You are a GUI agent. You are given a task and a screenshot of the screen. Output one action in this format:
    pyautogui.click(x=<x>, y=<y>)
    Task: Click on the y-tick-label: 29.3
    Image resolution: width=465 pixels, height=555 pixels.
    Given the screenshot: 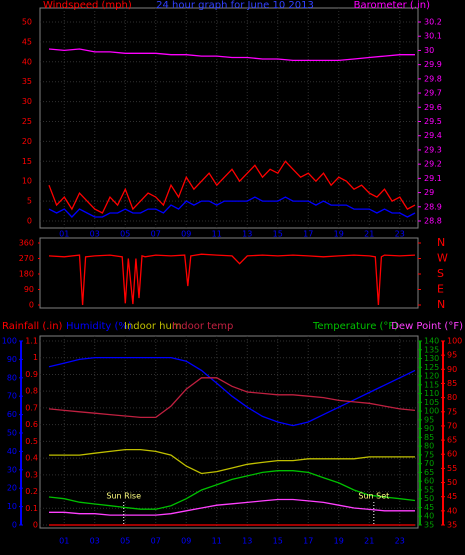 What is the action you would take?
    pyautogui.click(x=433, y=149)
    